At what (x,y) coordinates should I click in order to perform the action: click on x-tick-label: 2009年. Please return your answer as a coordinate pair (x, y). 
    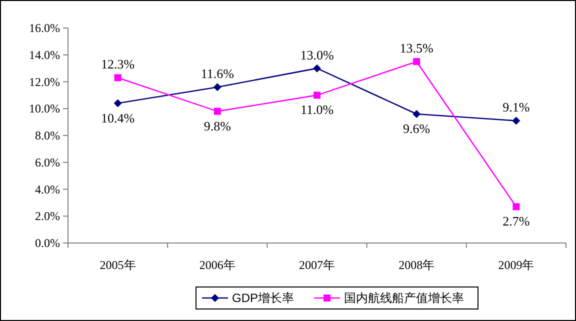
    Looking at the image, I should click on (516, 265).